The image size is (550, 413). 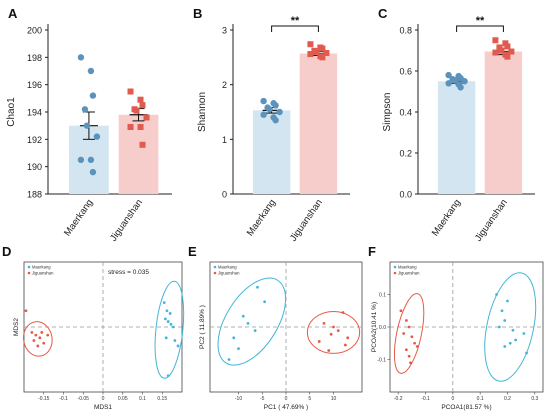 What do you see at coordinates (382, 296) in the screenshot?
I see `y-tick-label: 0.1` at bounding box center [382, 296].